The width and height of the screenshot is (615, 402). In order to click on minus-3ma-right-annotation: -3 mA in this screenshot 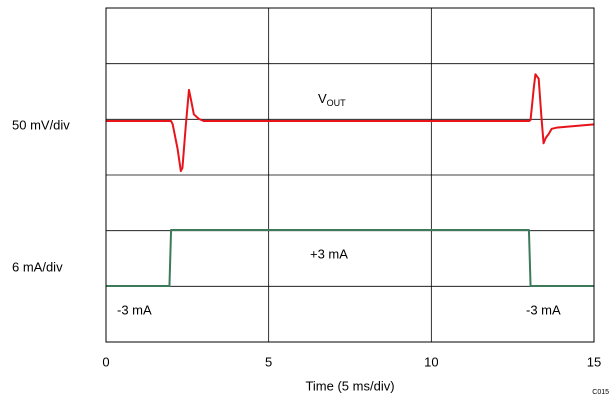, I will do `click(543, 309)`.